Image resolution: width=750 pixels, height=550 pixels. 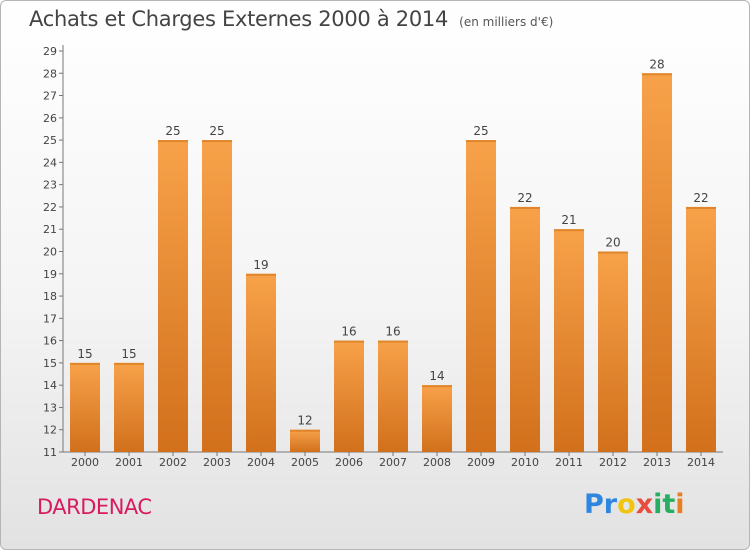 What do you see at coordinates (644, 504) in the screenshot?
I see `logo-letter: x` at bounding box center [644, 504].